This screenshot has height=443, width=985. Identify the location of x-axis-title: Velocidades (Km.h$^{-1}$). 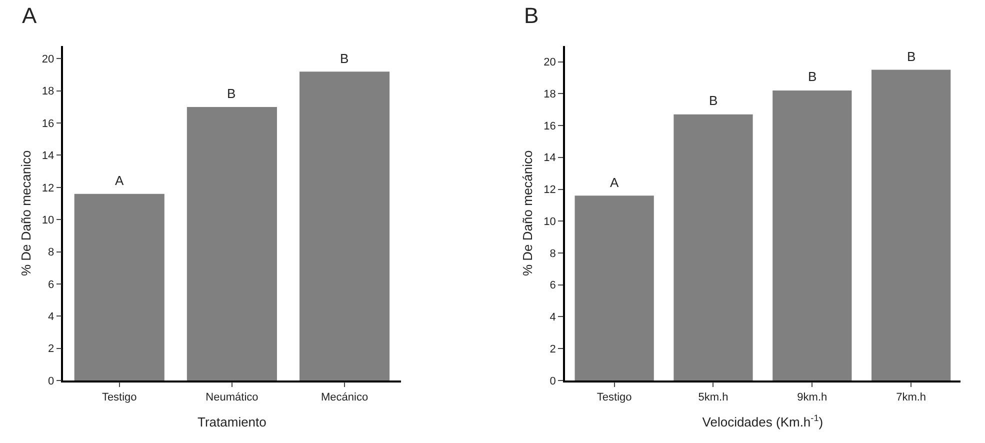
(763, 421).